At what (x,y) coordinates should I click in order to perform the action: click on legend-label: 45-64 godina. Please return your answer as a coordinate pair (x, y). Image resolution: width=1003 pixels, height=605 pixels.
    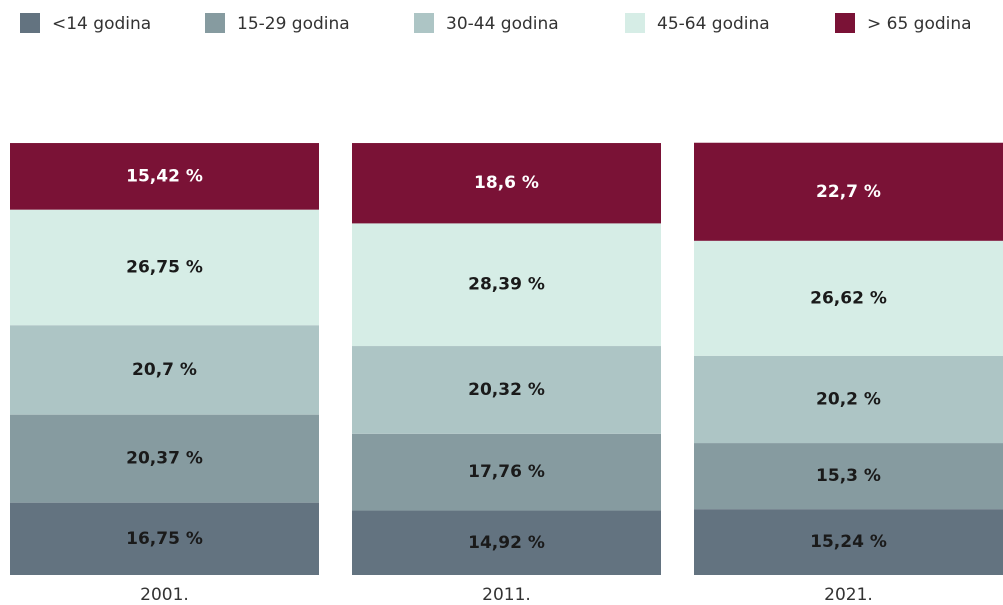
    Looking at the image, I should click on (713, 24).